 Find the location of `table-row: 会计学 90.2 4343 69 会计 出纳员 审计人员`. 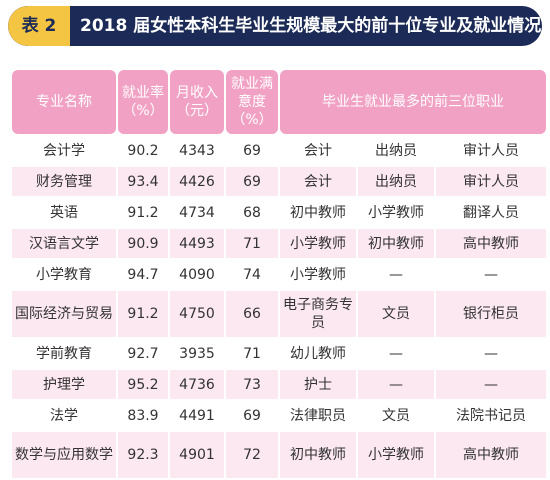

table-row: 会计学 90.2 4343 69 会计 出纳员 审计人员 is located at coordinates (279, 150).